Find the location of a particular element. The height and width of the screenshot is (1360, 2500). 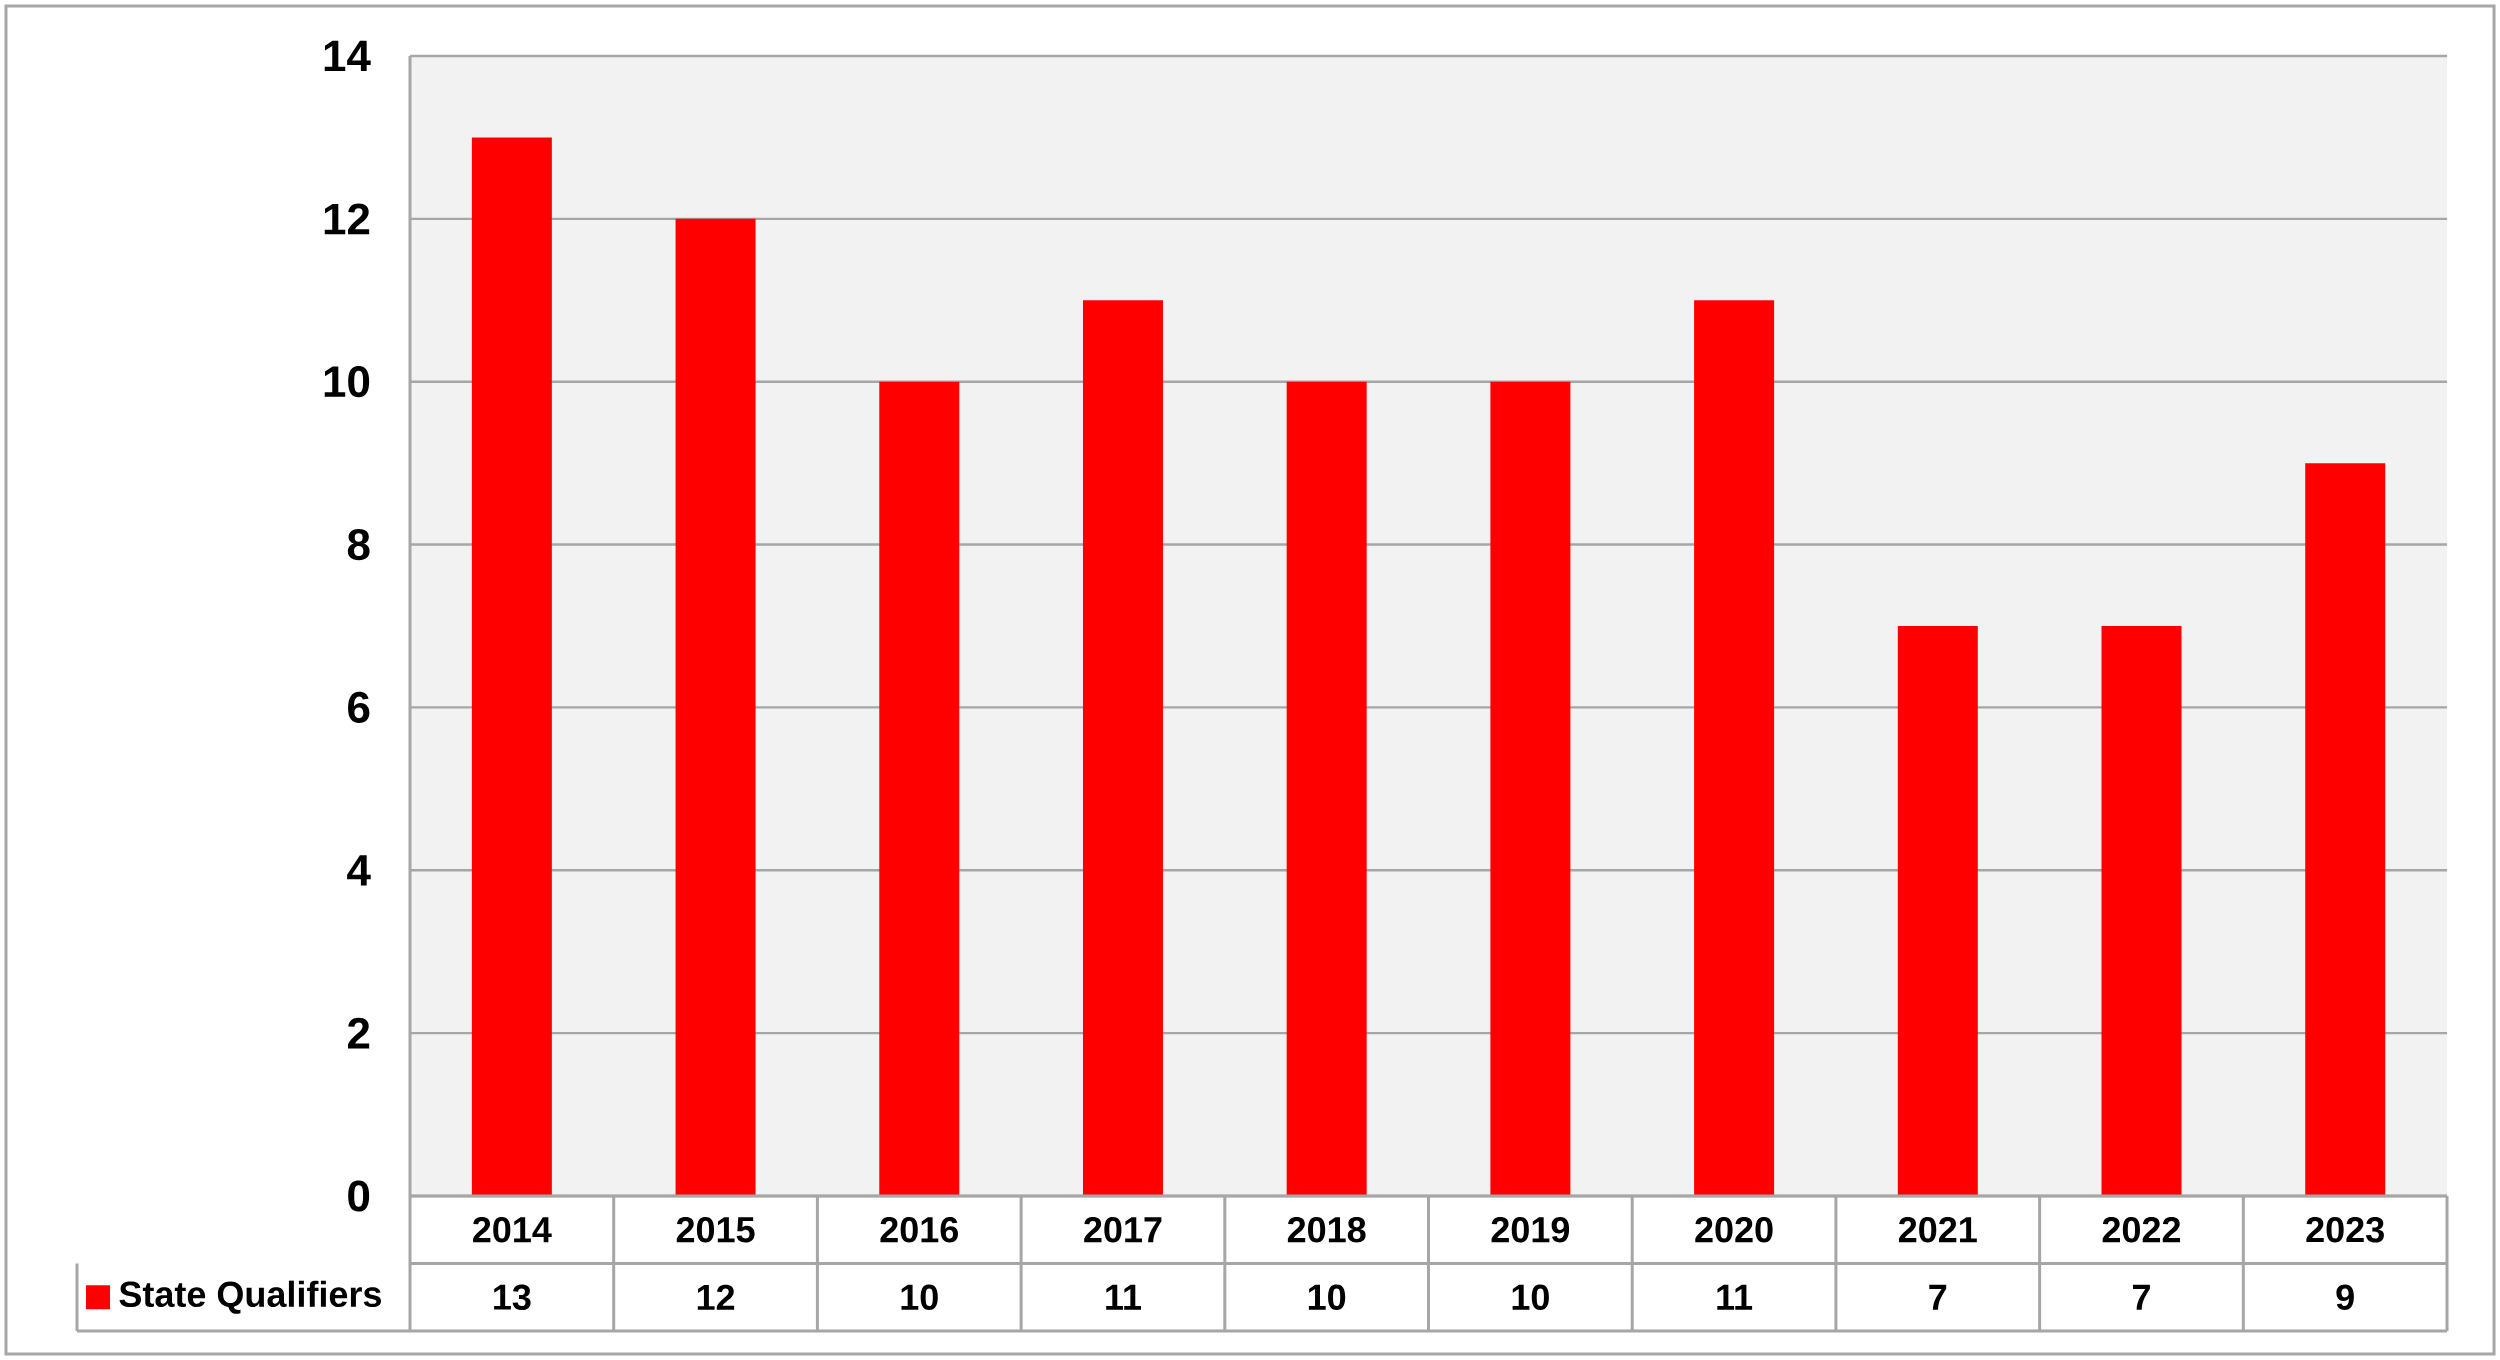

x-tick-label: 2021 is located at coordinates (1937, 1229).